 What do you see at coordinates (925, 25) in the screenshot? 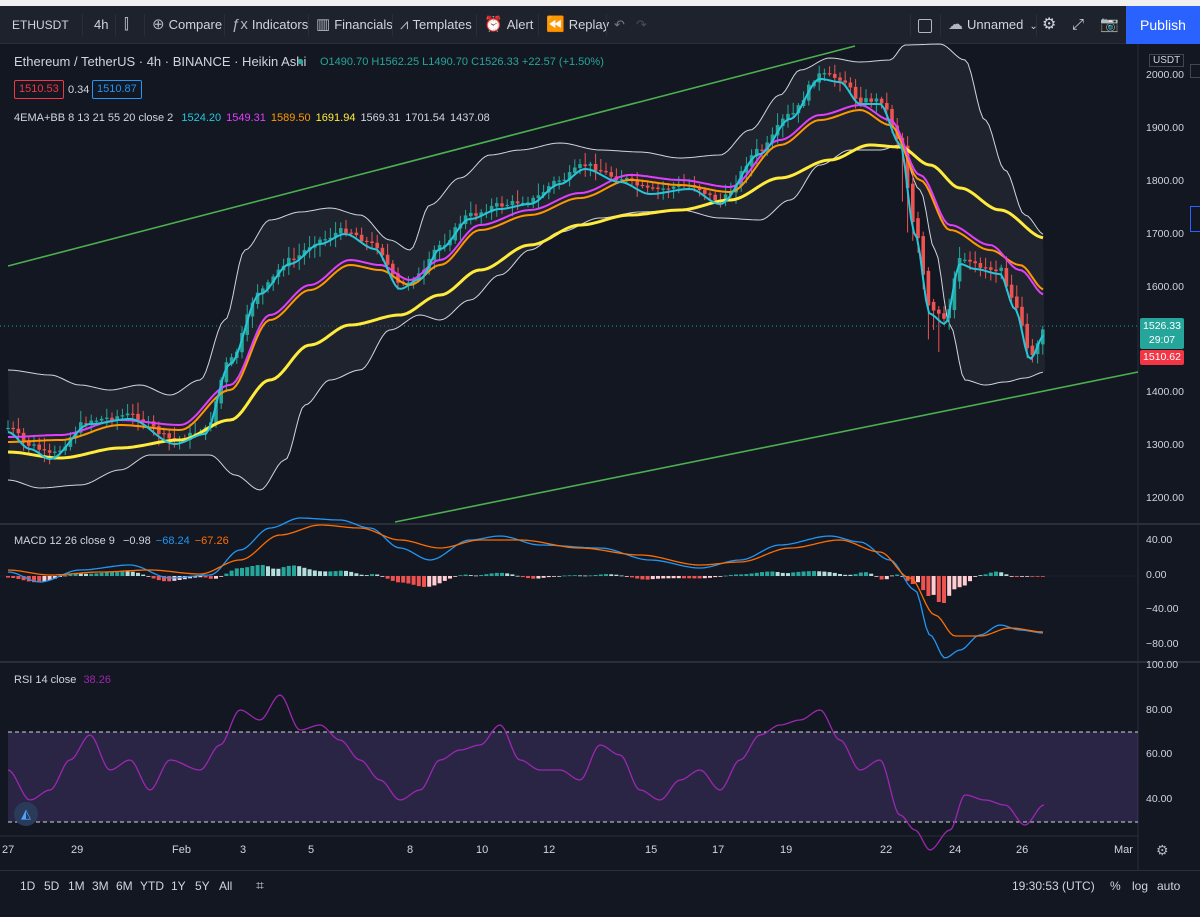
I see `checkbox-icon` at bounding box center [925, 25].